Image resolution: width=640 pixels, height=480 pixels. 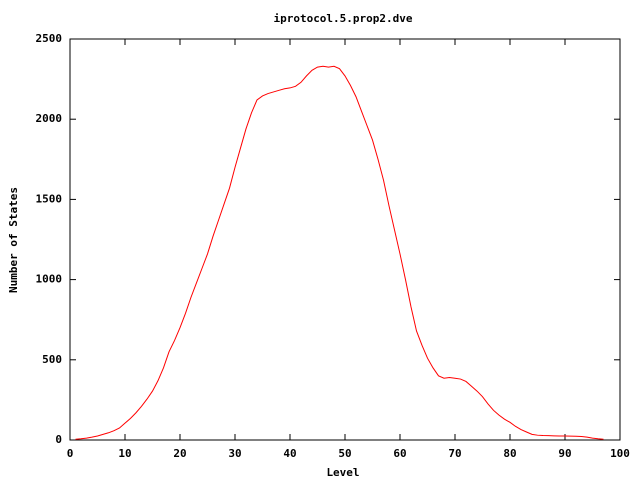 What do you see at coordinates (399, 453) in the screenshot?
I see `x-tick-label: 60` at bounding box center [399, 453].